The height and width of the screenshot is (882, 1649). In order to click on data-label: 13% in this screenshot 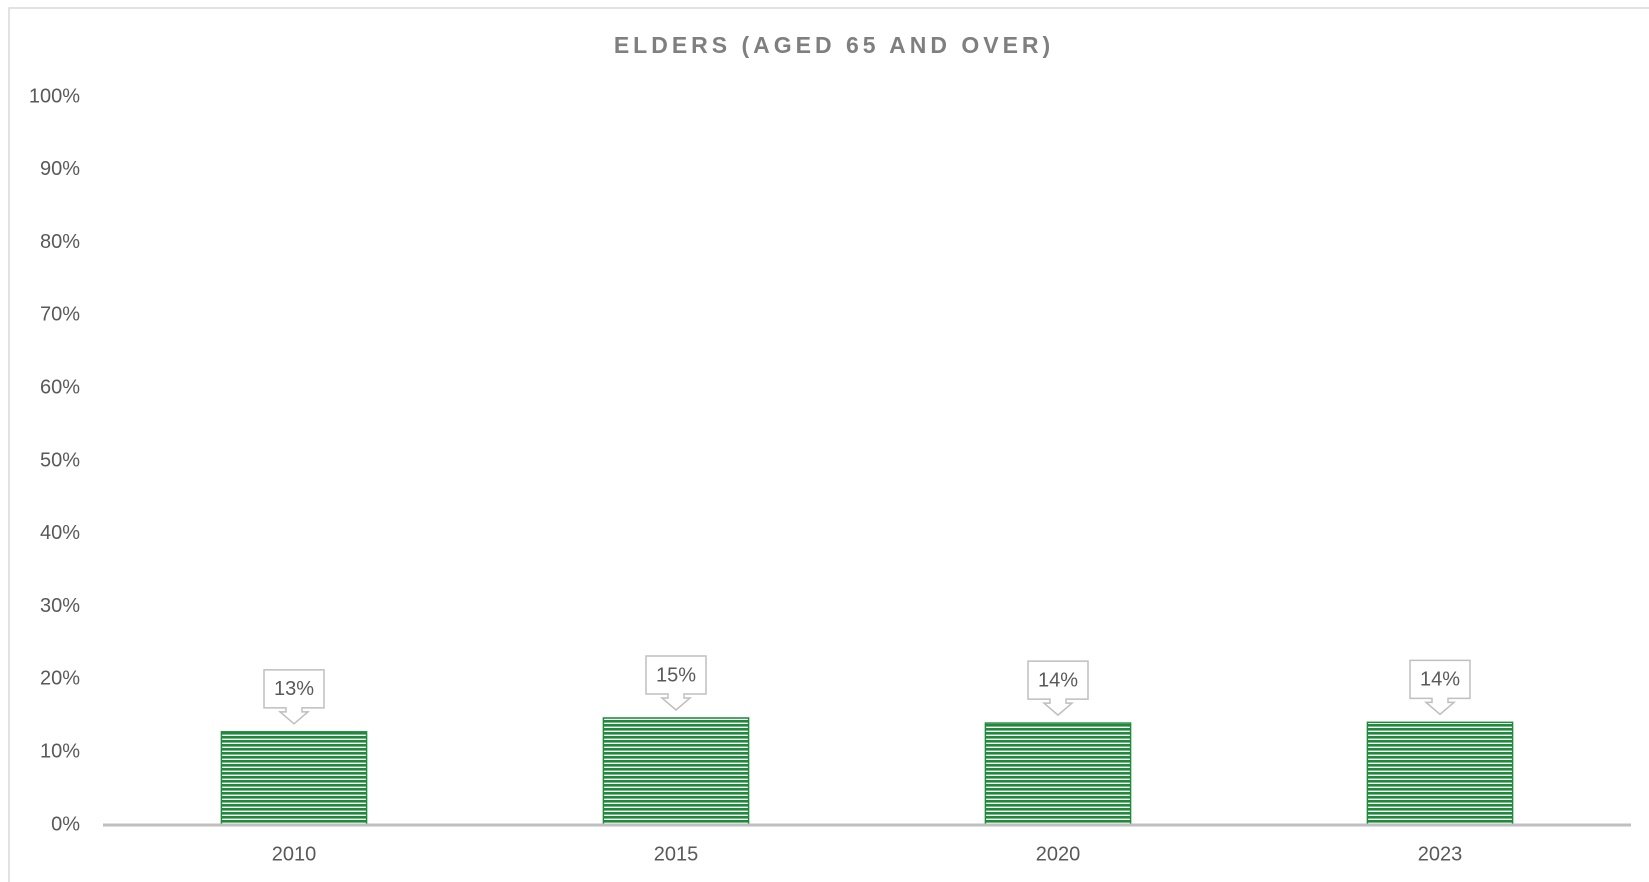, I will do `click(294, 689)`.